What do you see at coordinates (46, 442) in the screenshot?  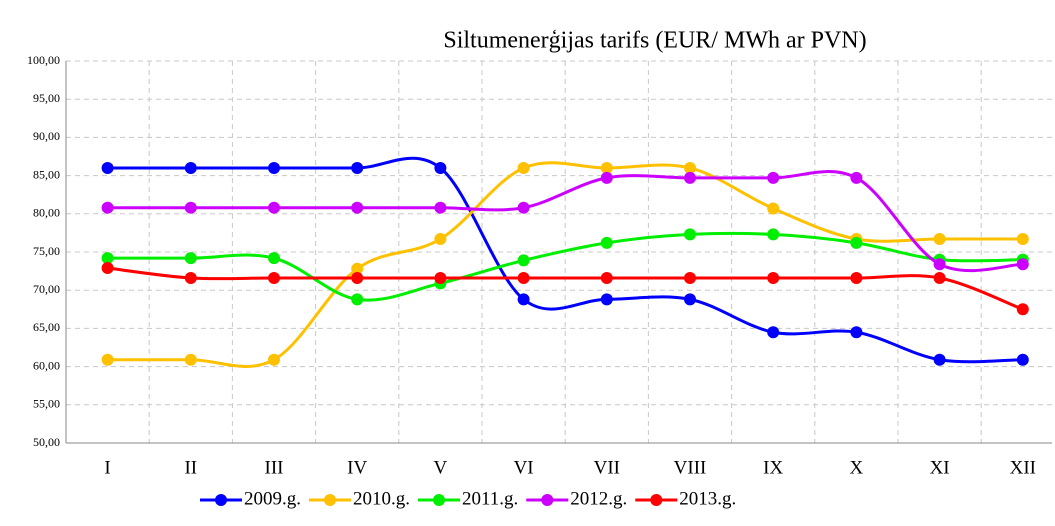 I see `y-tick-label: 50,00` at bounding box center [46, 442].